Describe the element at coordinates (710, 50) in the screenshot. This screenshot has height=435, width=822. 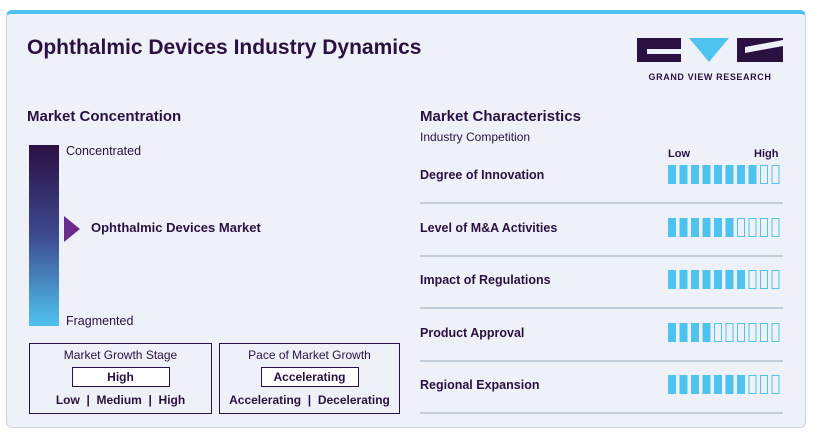
I see `gvr-logo-icon` at that location.